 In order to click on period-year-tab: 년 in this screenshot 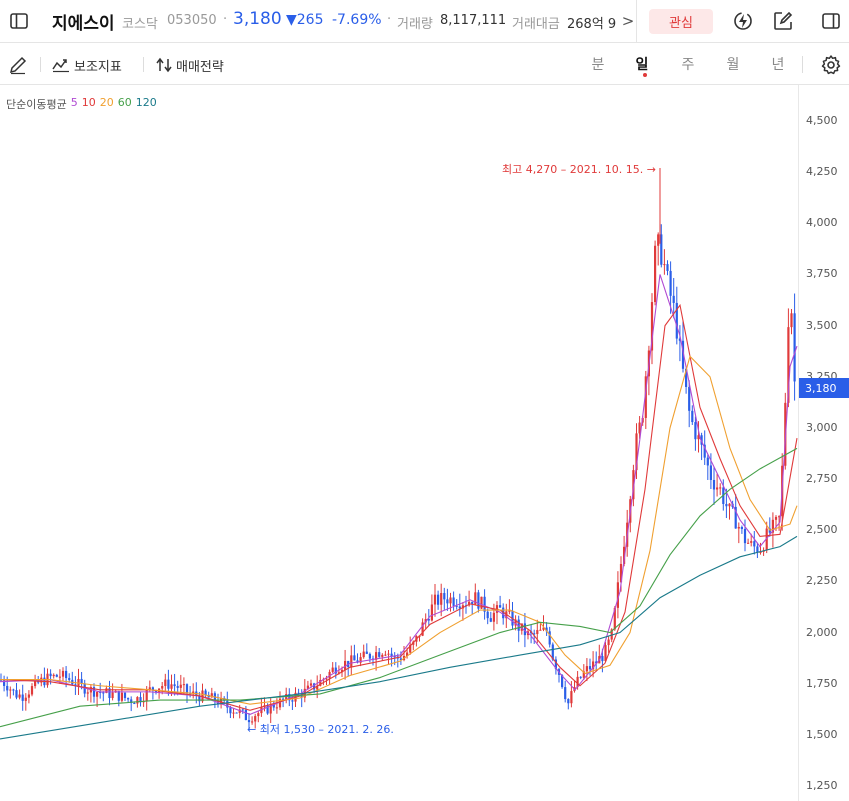, I will do `click(778, 65)`.